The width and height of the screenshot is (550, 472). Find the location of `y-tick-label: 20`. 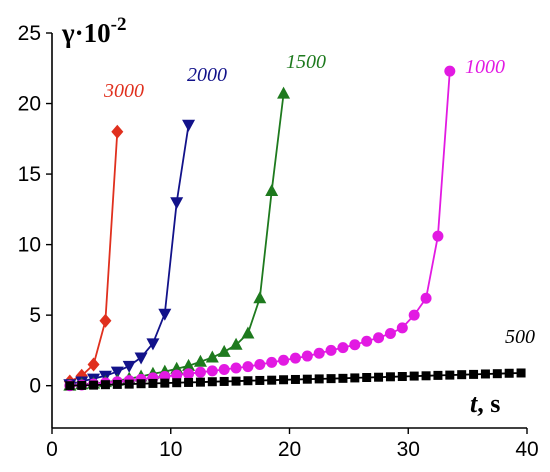

y-tick-label: 20 is located at coordinates (29, 104).